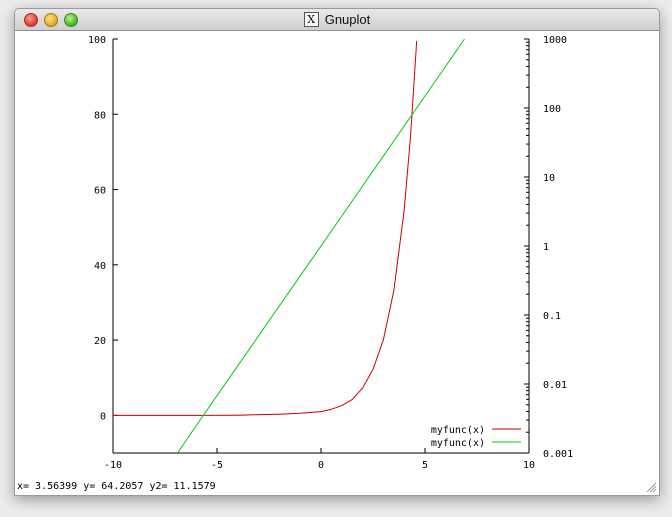  Describe the element at coordinates (546, 247) in the screenshot. I see `y2-tick-label: 1` at that location.